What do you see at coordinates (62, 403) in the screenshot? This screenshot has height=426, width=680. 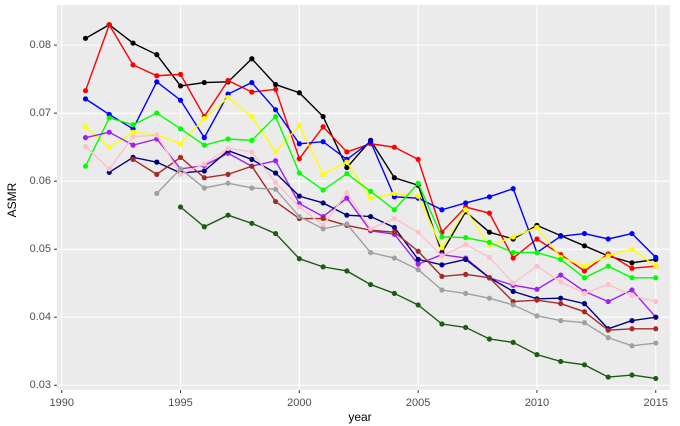 I see `x-tick-label: 1990` at bounding box center [62, 403].